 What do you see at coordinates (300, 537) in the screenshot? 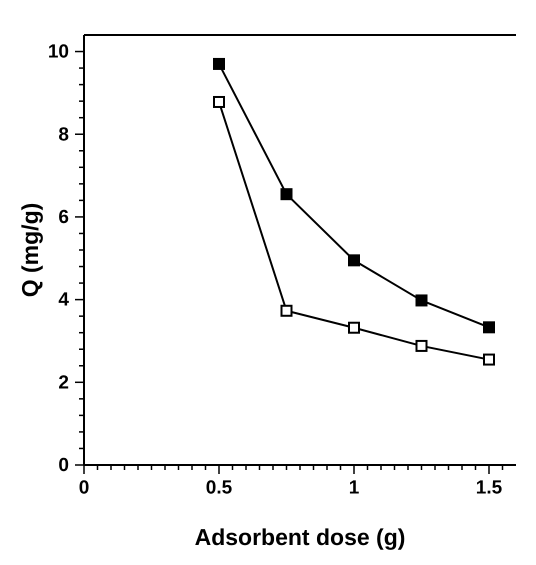
I see `x-axis-title: Adsorbent dose (g)` at bounding box center [300, 537].